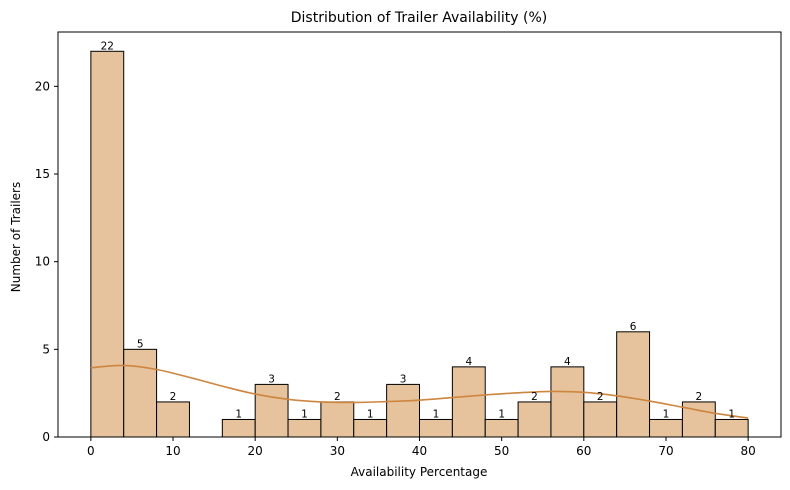 This screenshot has height=490, width=790. I want to click on x-tick-label-30: 30, so click(337, 451).